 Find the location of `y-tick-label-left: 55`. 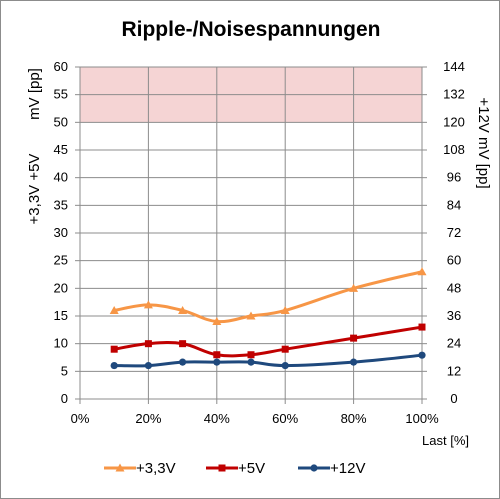

y-tick-label-left: 55 is located at coordinates (61, 94).